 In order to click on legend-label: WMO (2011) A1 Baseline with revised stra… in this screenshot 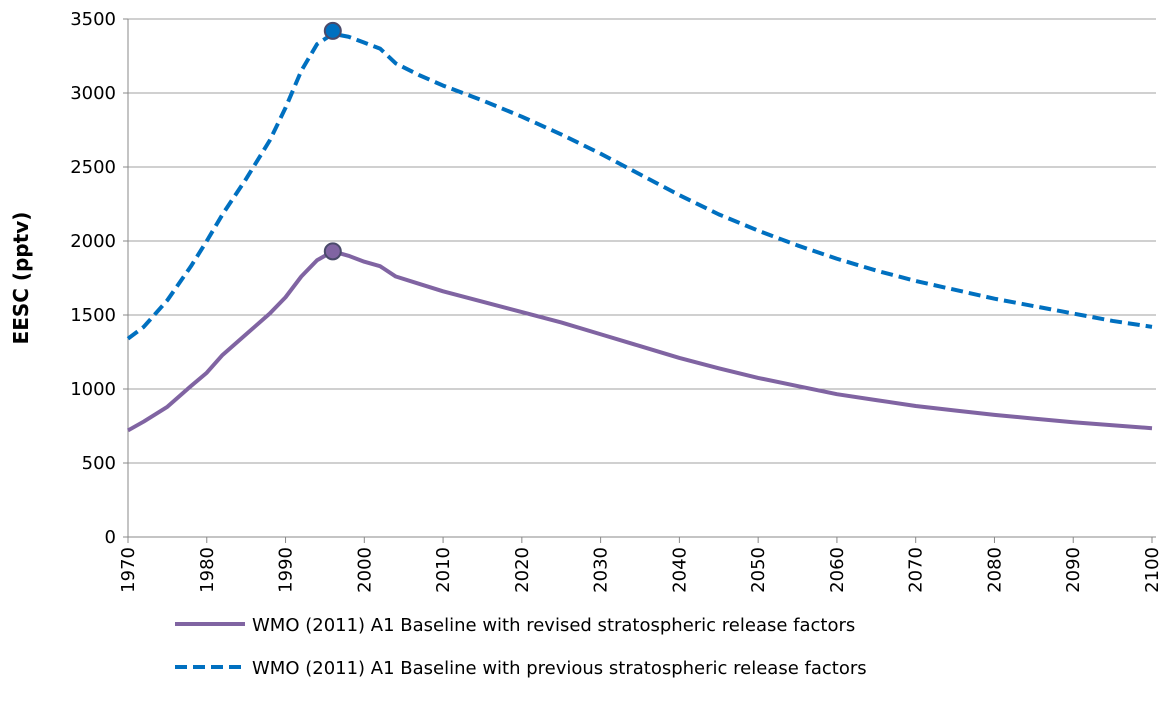, I will do `click(553, 625)`.